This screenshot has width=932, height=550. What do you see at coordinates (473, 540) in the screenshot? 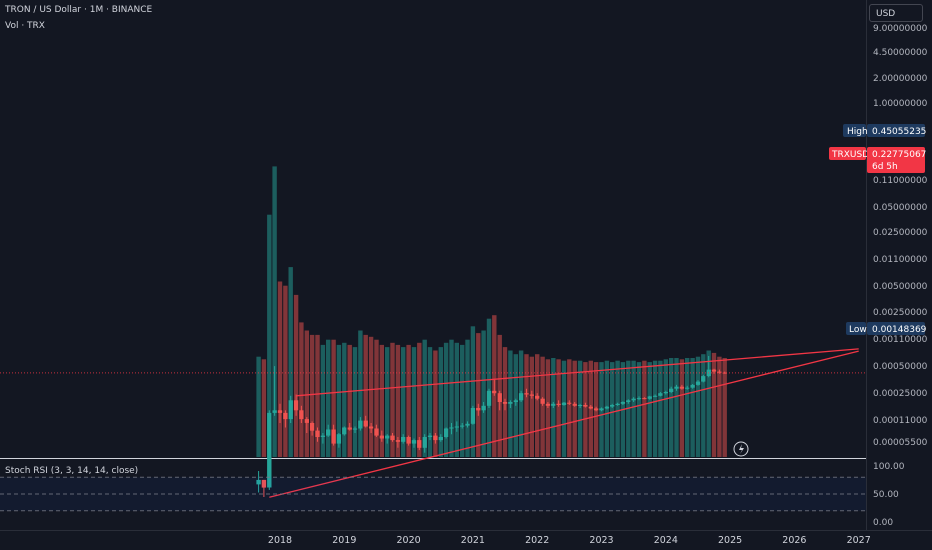
I see `time-tick-label: 2021` at bounding box center [473, 540].